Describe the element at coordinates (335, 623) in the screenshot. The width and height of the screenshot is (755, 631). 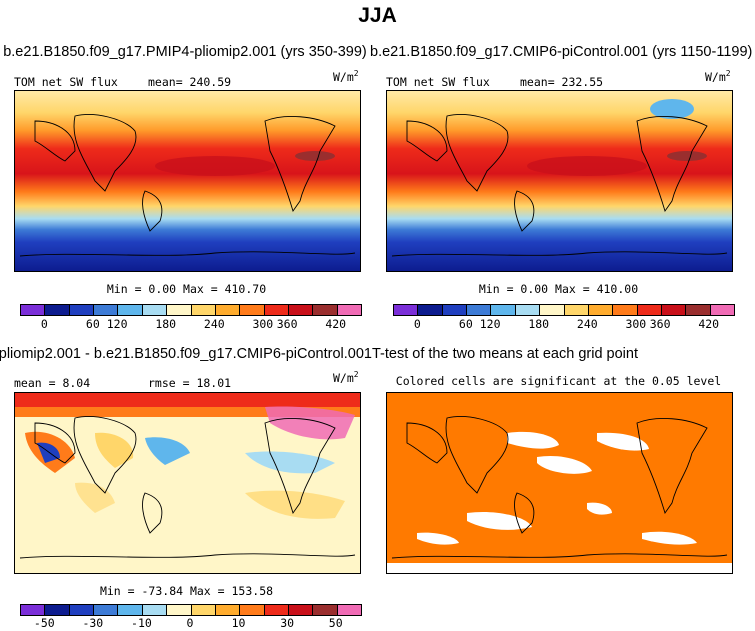
I see `colorbar-3-tick: 50` at that location.